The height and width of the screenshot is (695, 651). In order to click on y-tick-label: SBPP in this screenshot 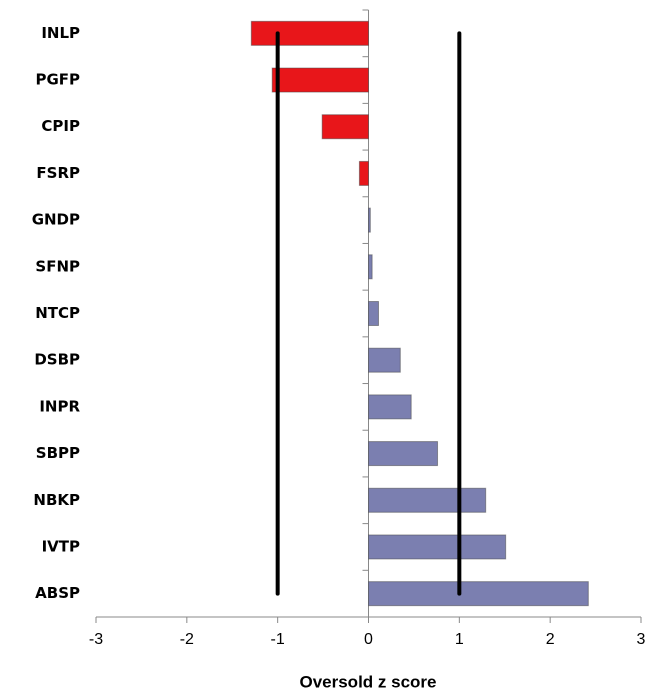, I will do `click(58, 453)`.